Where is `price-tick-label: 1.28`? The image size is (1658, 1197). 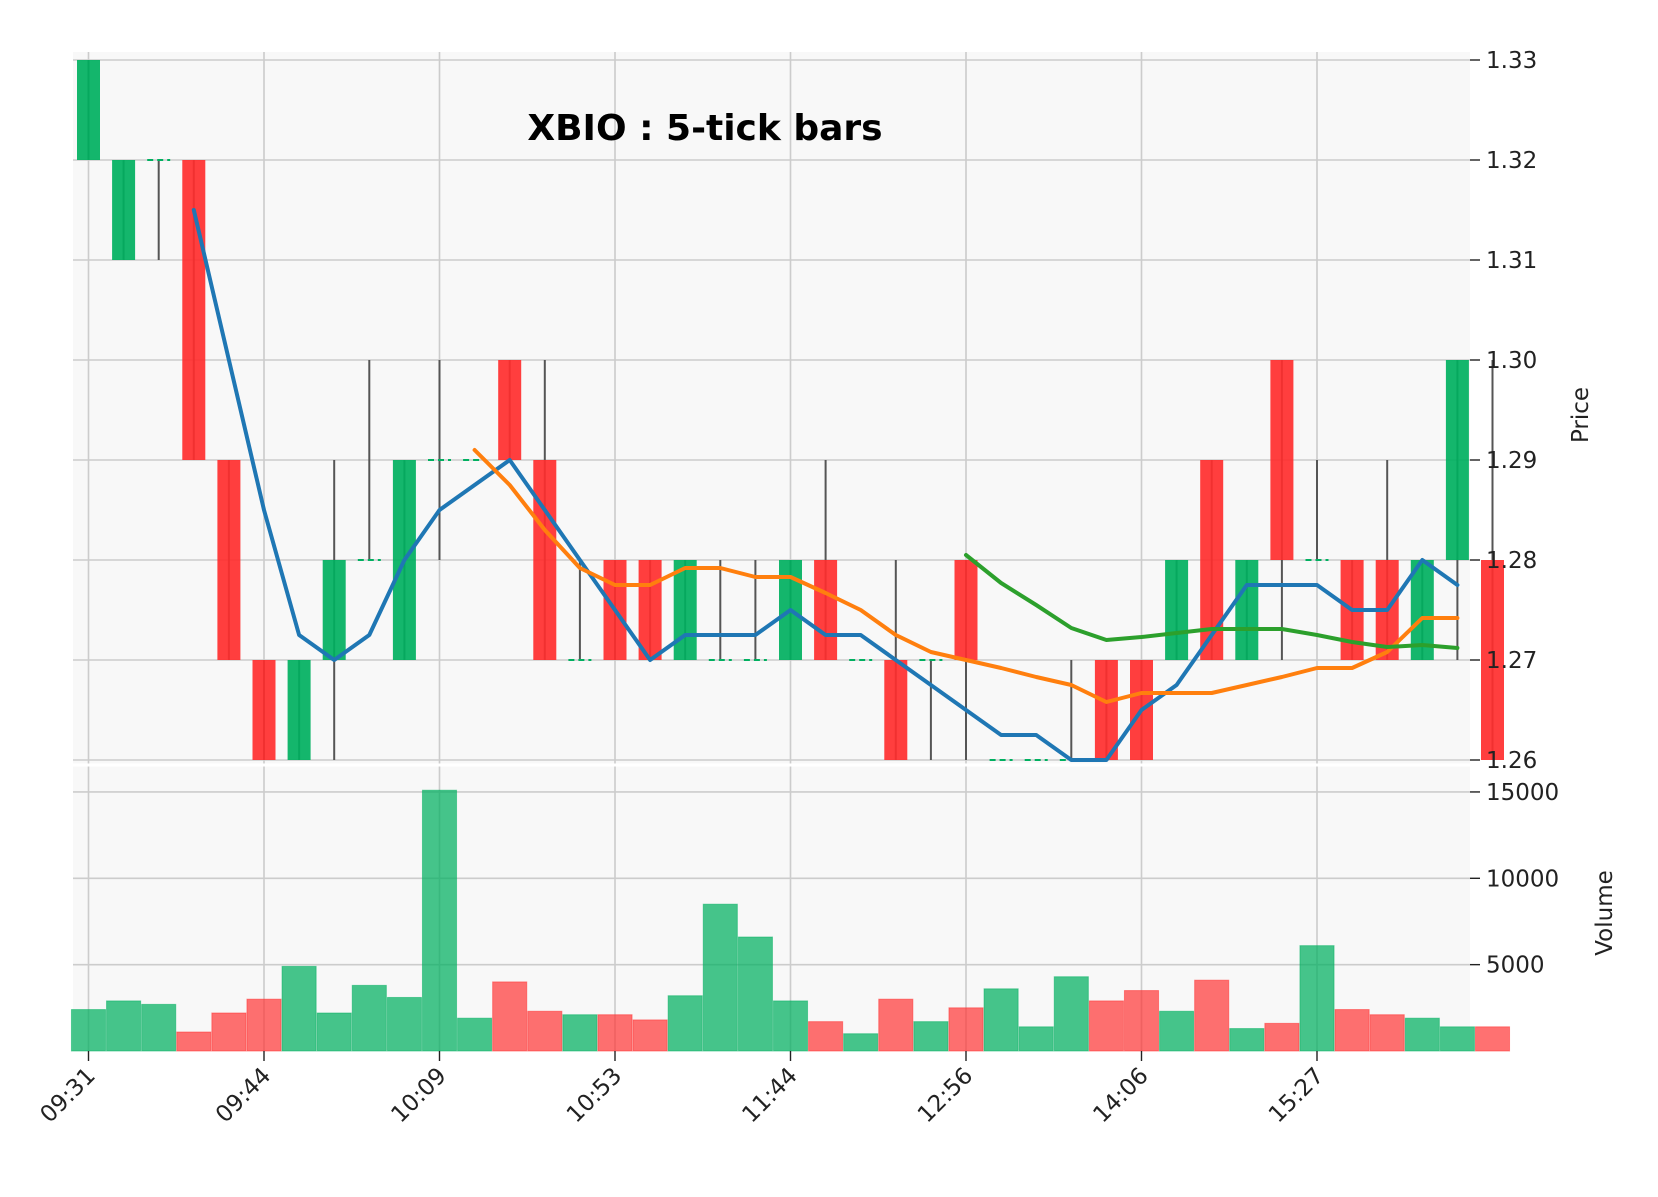 price-tick-label: 1.28 is located at coordinates (1511, 561).